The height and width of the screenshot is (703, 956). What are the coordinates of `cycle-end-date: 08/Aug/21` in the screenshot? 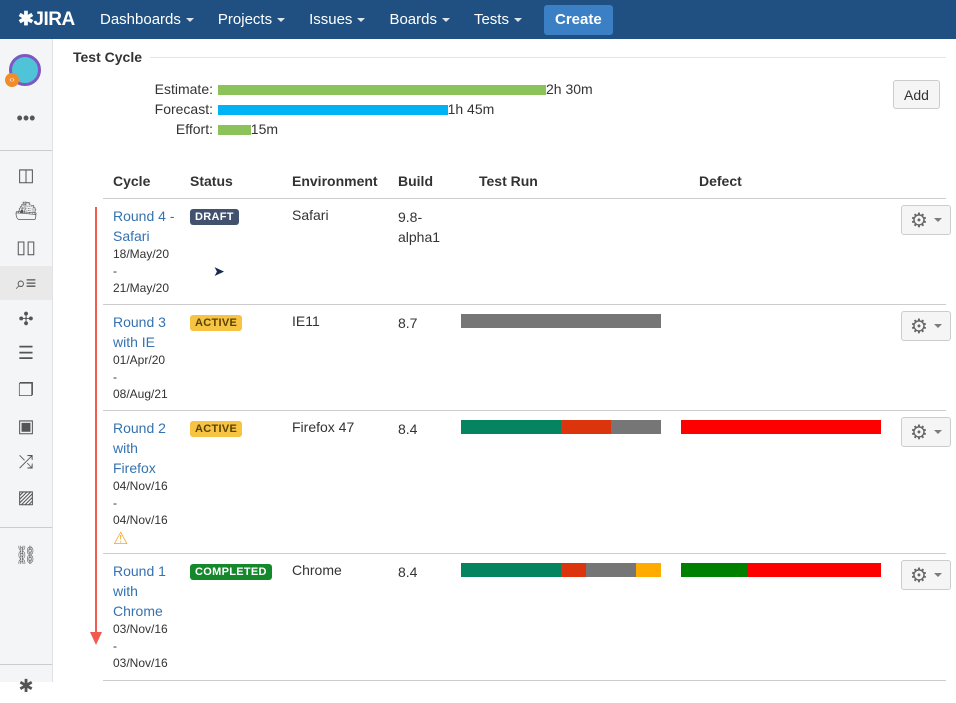 It's located at (140, 394).